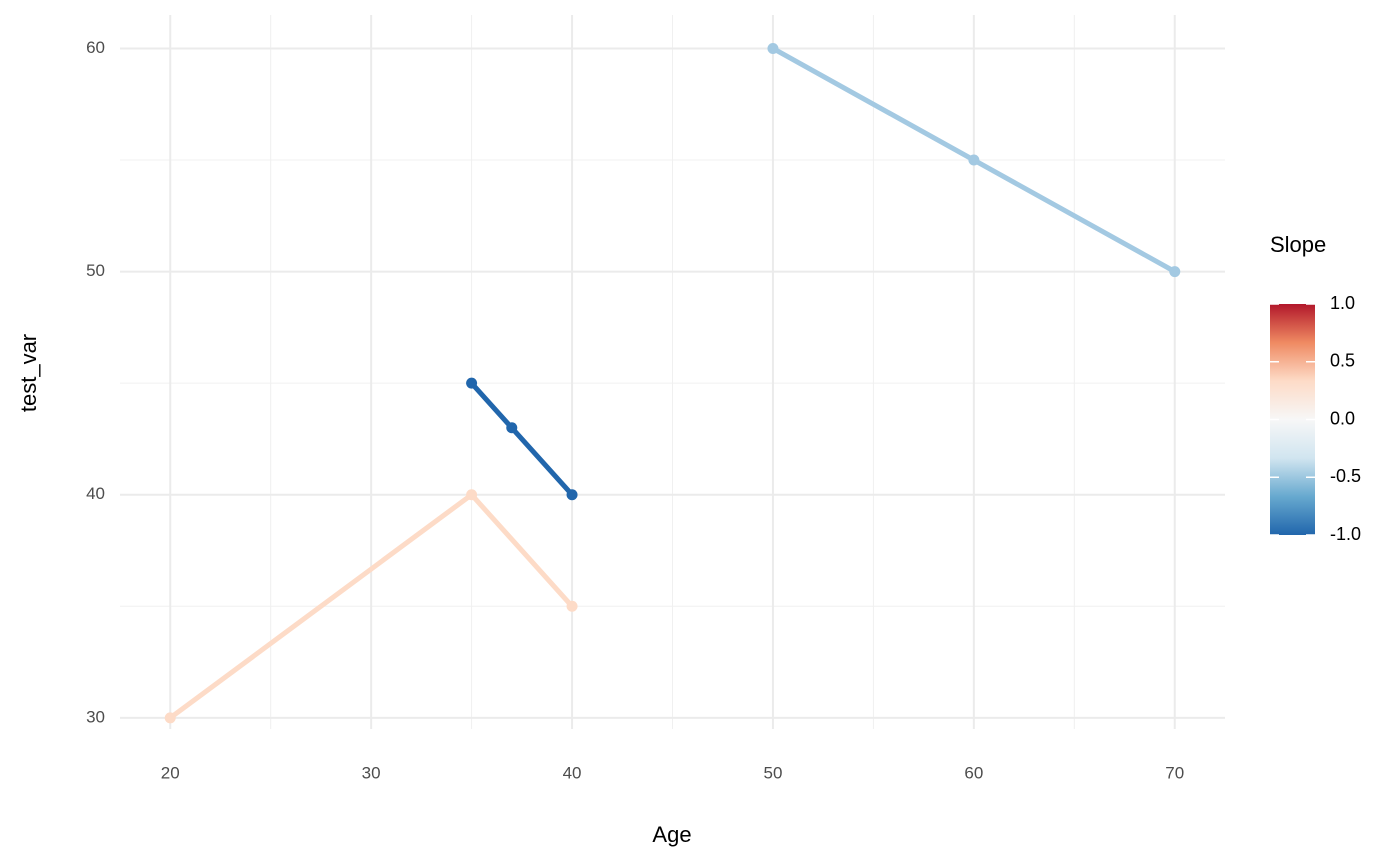  Describe the element at coordinates (95, 716) in the screenshot. I see `y-tick-label: 30` at that location.